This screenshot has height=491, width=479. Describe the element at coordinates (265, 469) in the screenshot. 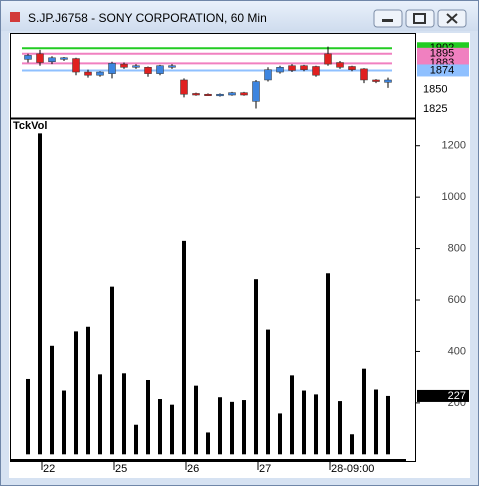

I see `x-tick-label: 27` at that location.